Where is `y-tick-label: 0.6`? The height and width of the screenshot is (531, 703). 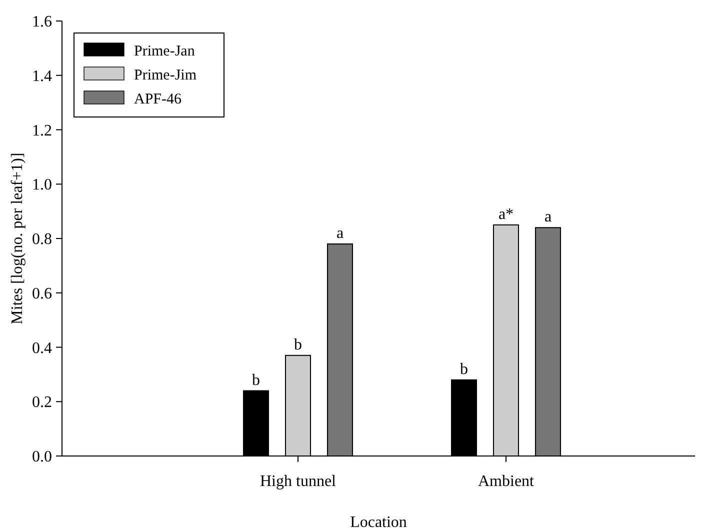 y-tick-label: 0.6 is located at coordinates (42, 293).